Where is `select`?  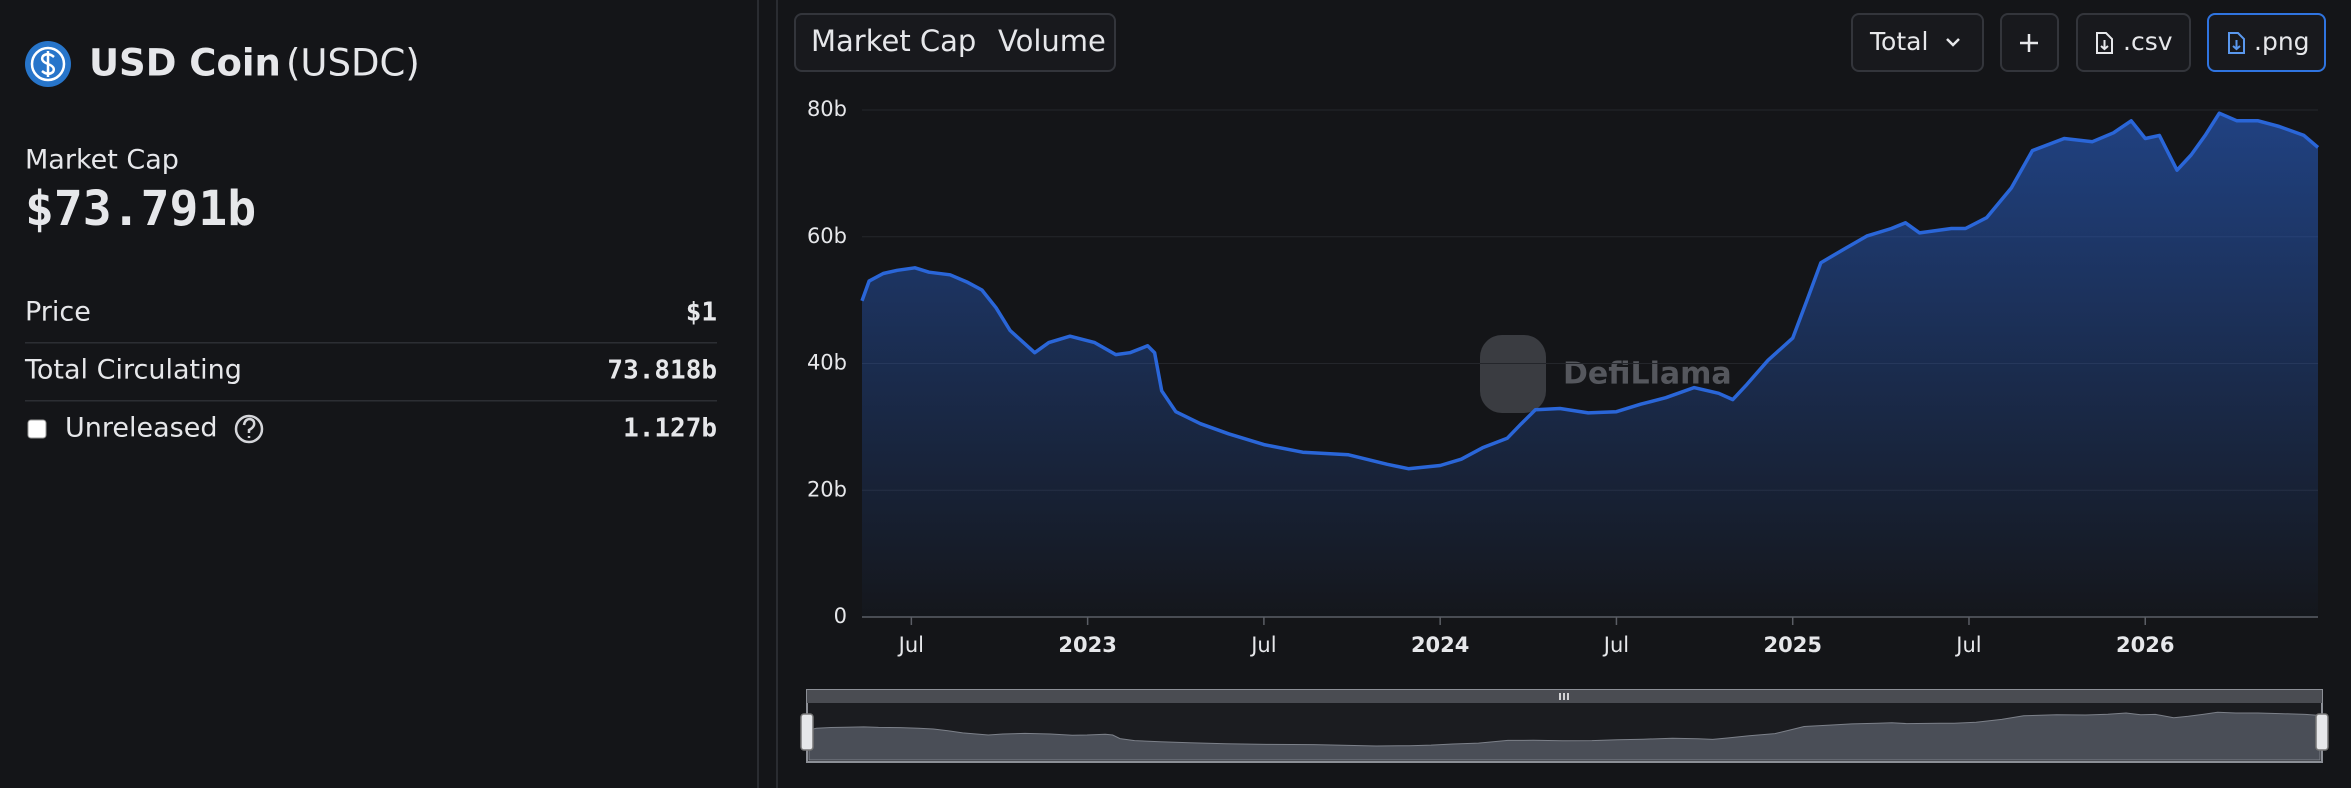
select is located at coordinates (1917, 42).